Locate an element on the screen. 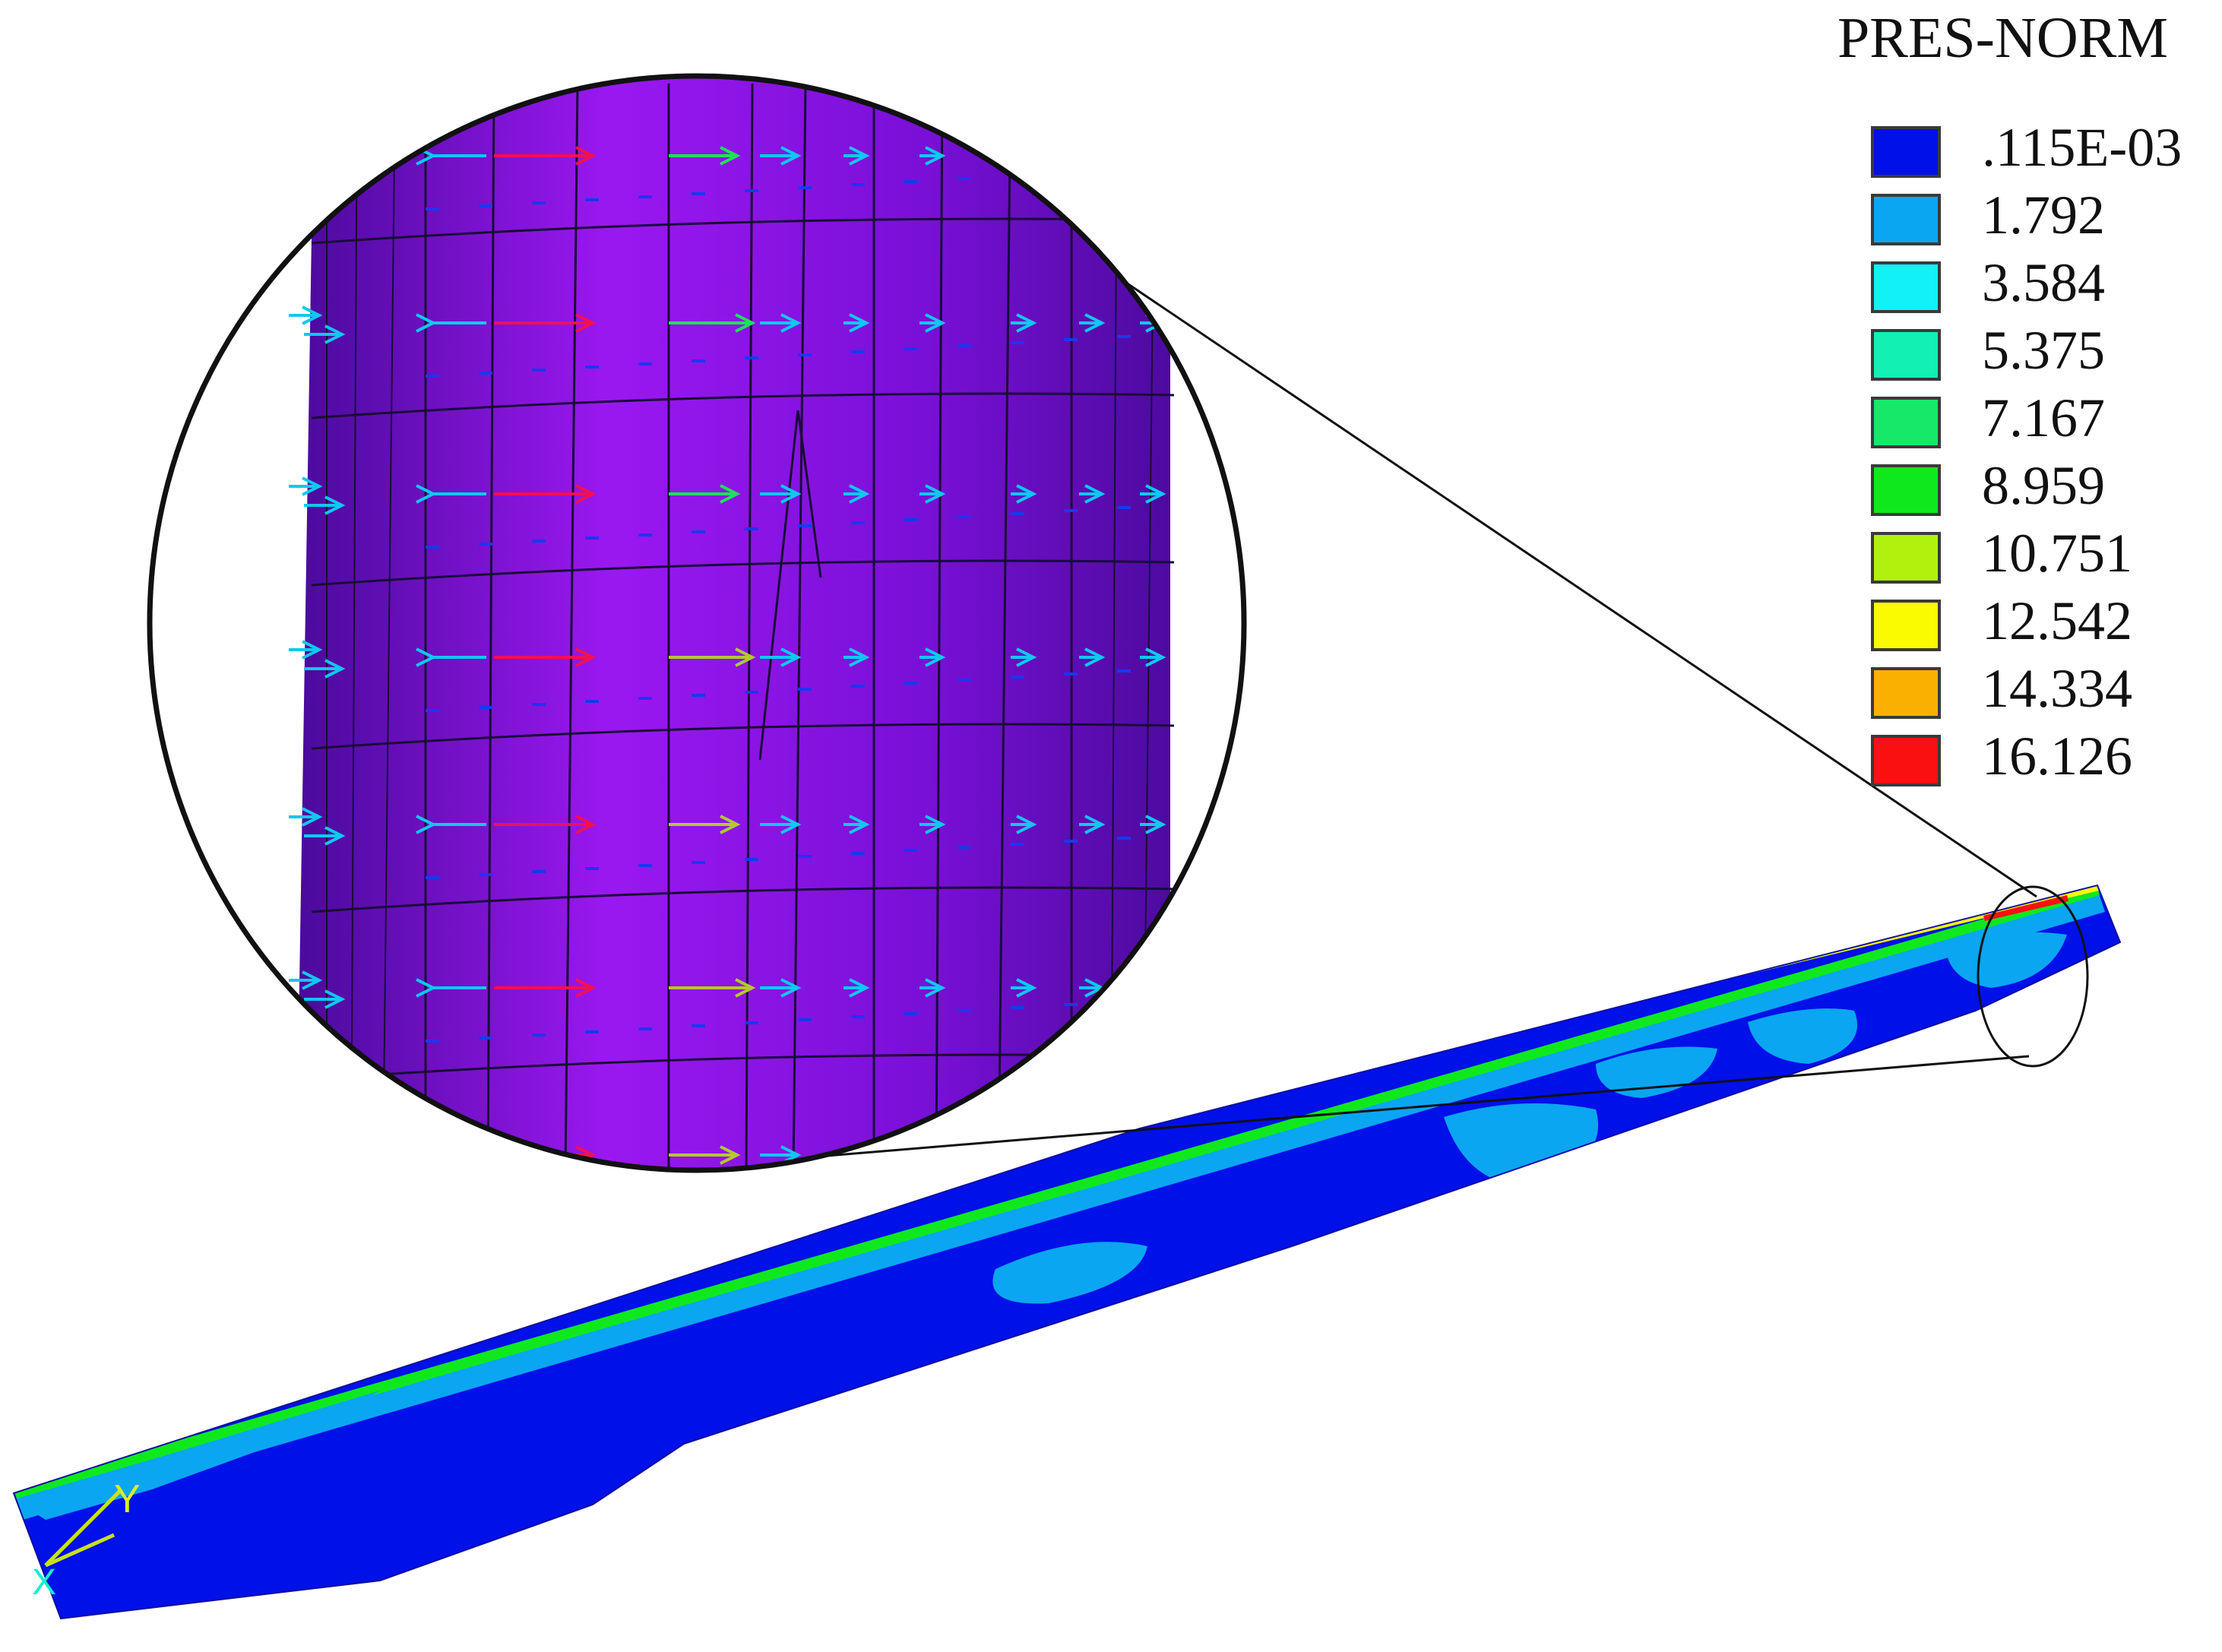 This screenshot has height=1652, width=2222. triad-y-label: Y is located at coordinates (127, 1499).